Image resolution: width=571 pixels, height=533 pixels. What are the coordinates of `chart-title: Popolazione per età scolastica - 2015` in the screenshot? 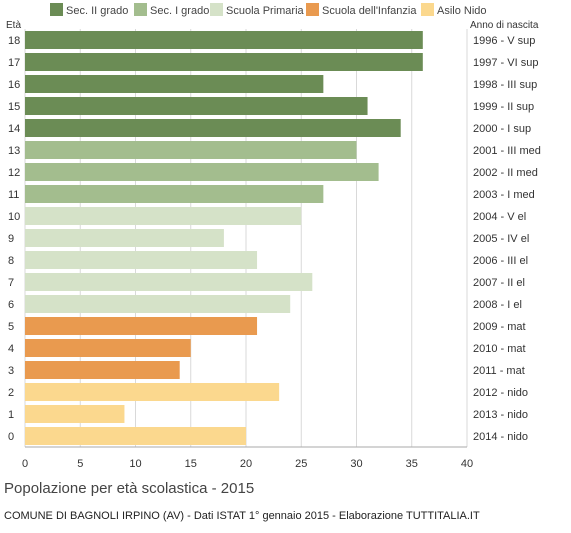 It's located at (129, 488).